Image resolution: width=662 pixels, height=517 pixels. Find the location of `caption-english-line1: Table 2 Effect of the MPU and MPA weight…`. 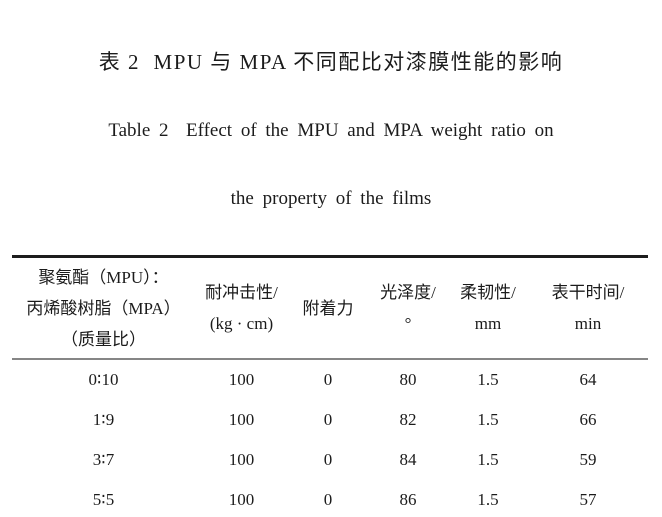

caption-english-line1: Table 2 Effect of the MPU and MPA weight… is located at coordinates (331, 130).